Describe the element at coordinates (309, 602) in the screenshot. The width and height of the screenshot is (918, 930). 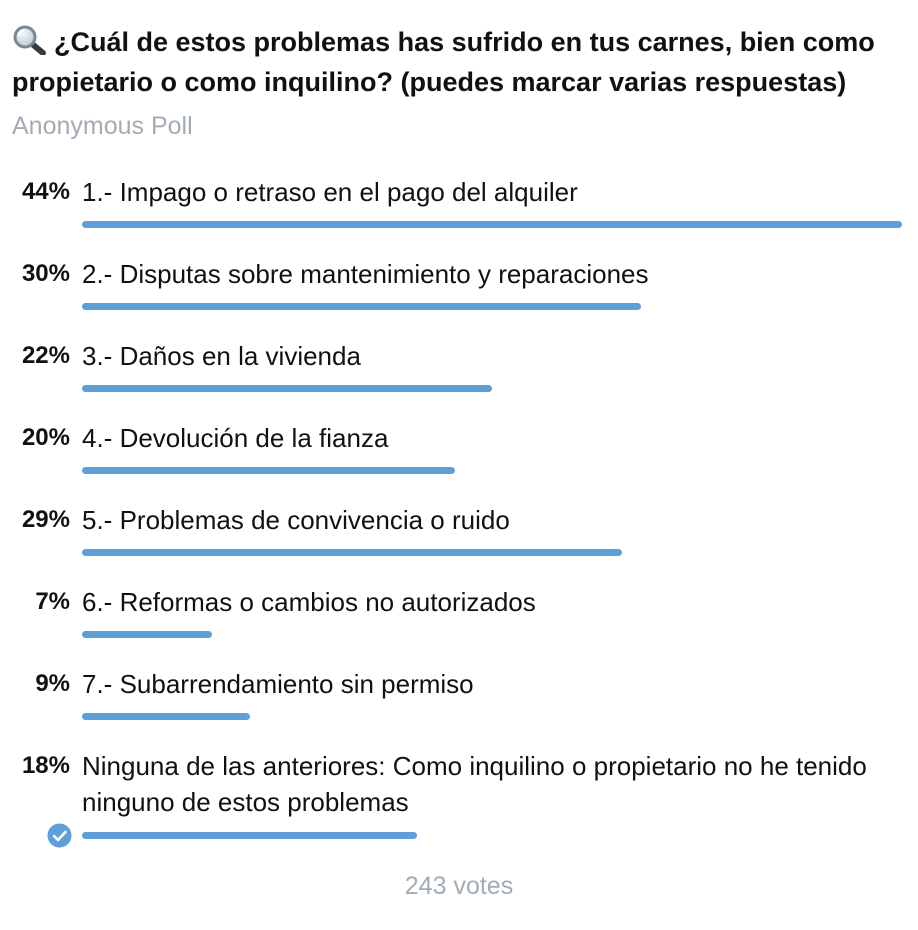
I see `option-label: 6.- Reformas o cambios no autorizados` at that location.